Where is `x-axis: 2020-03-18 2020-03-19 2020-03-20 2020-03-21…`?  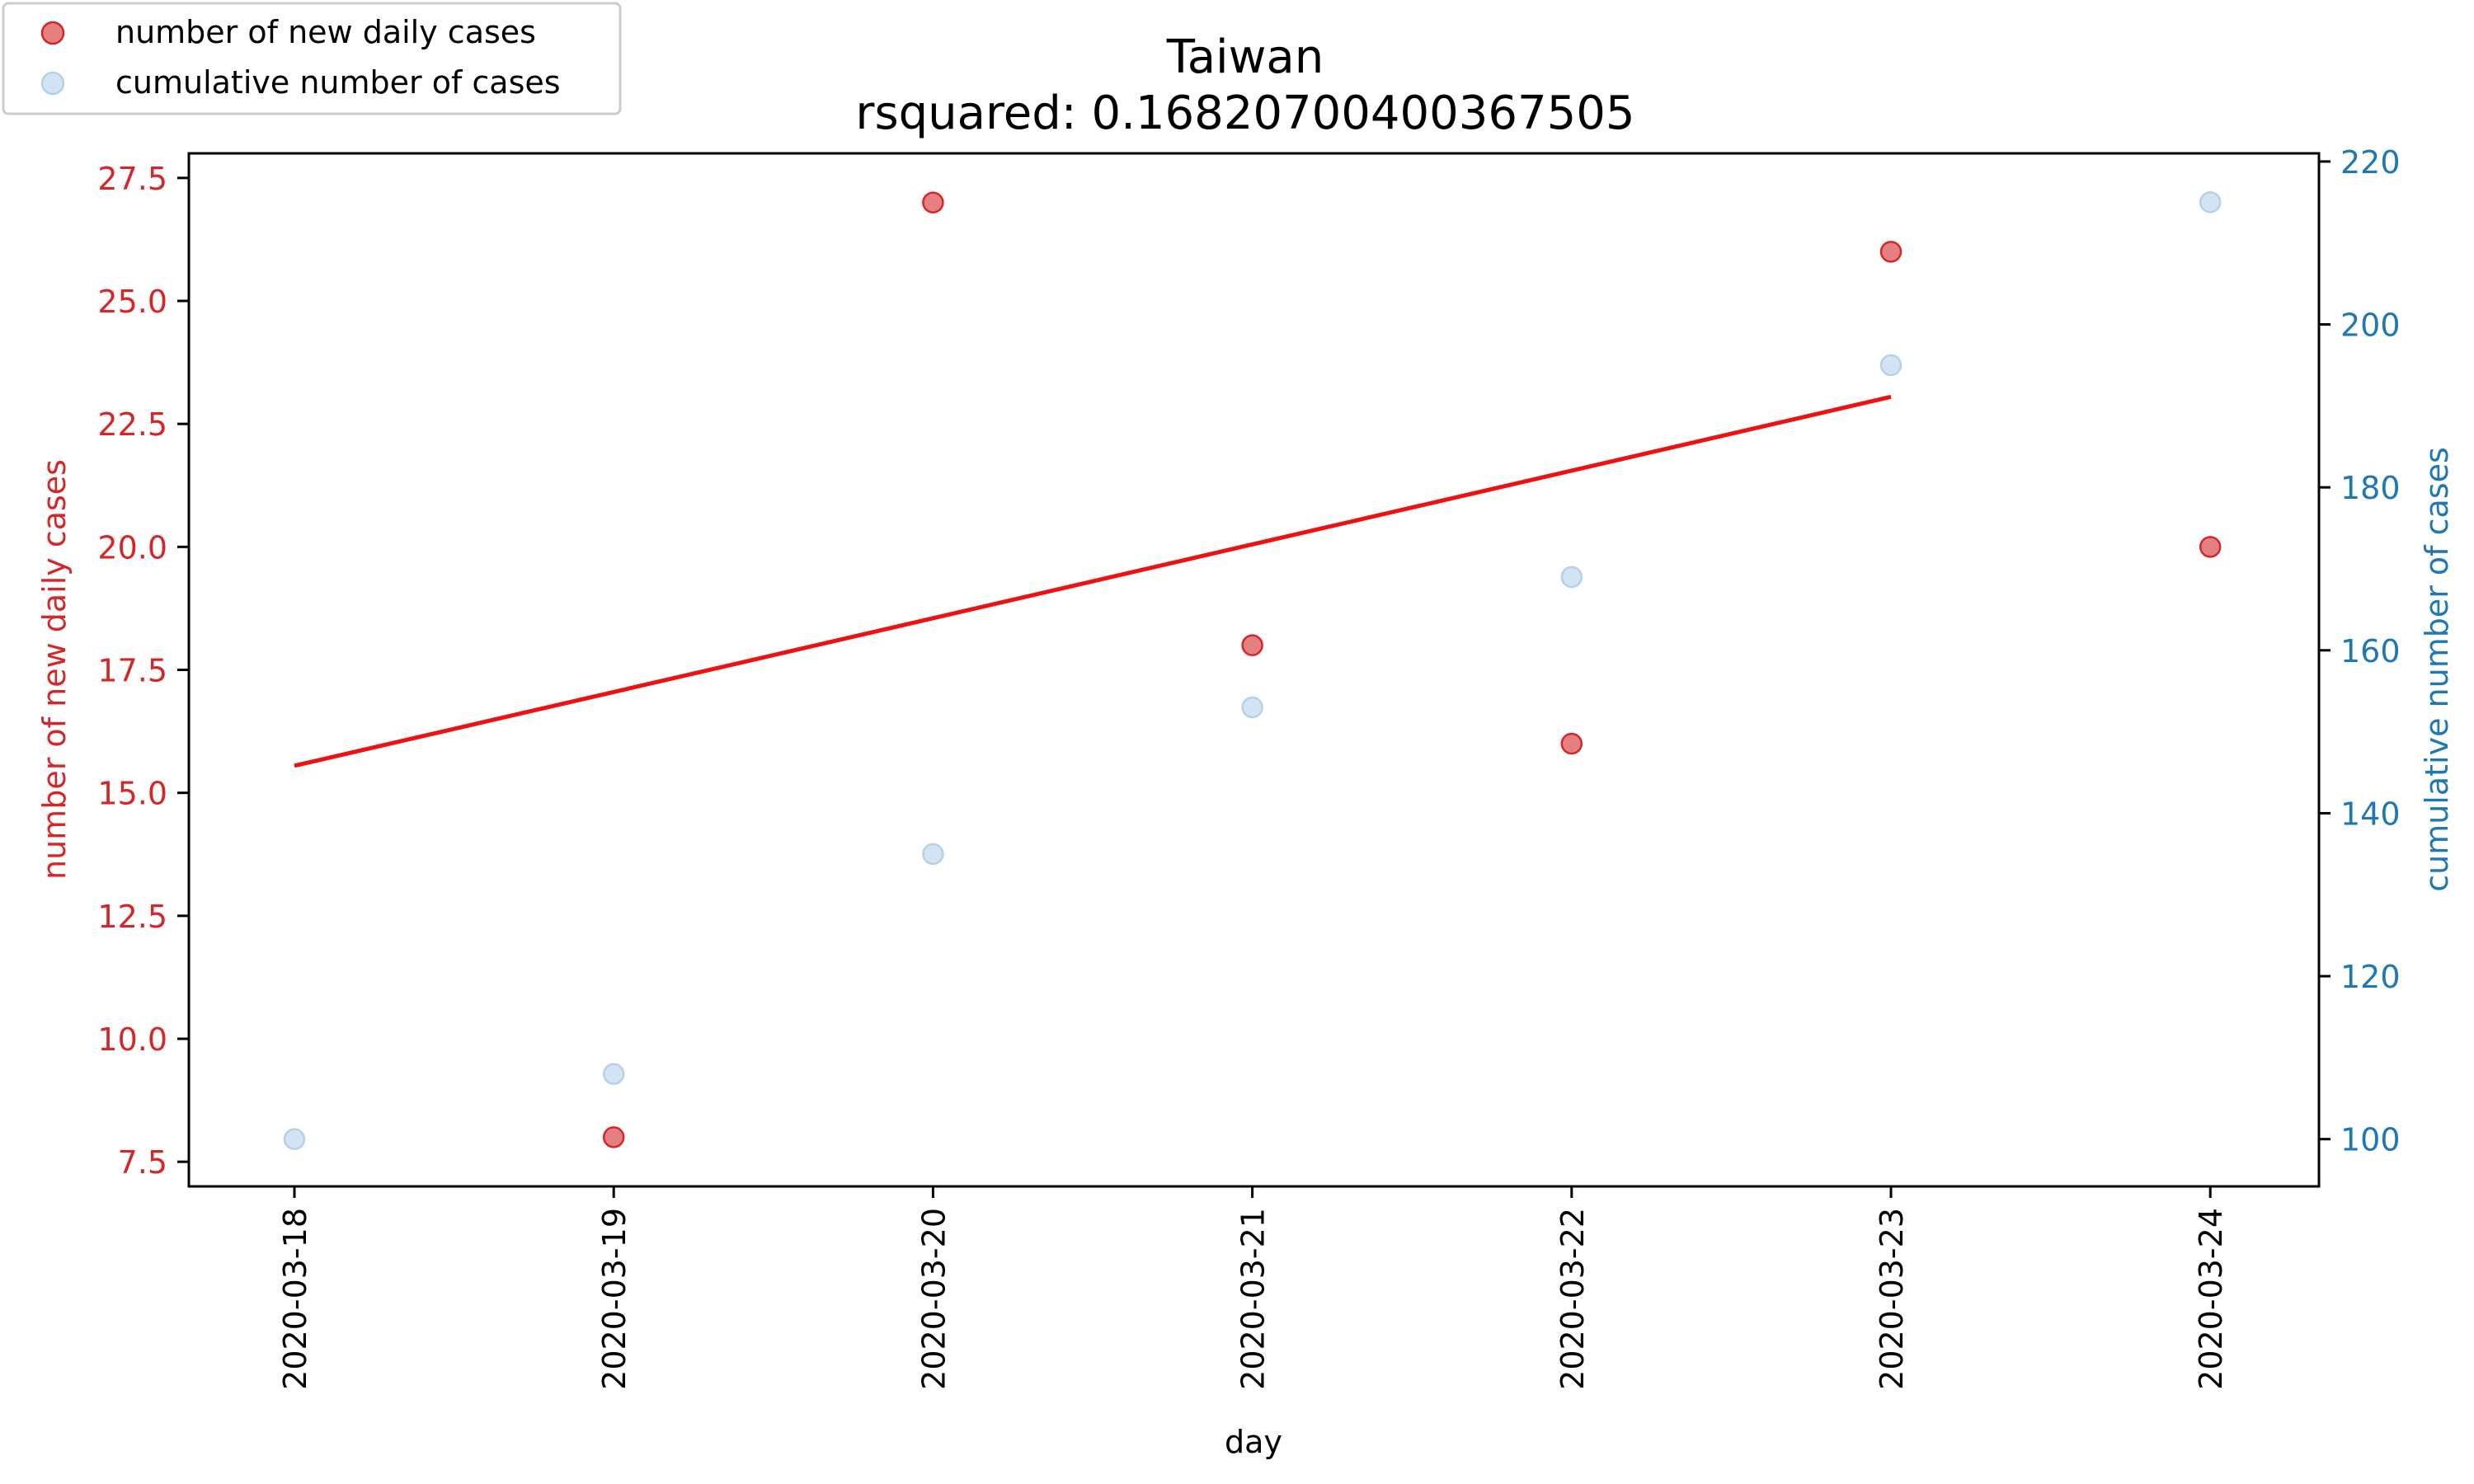
x-axis: 2020-03-18 2020-03-19 2020-03-20 2020-03-21… is located at coordinates (1253, 1288).